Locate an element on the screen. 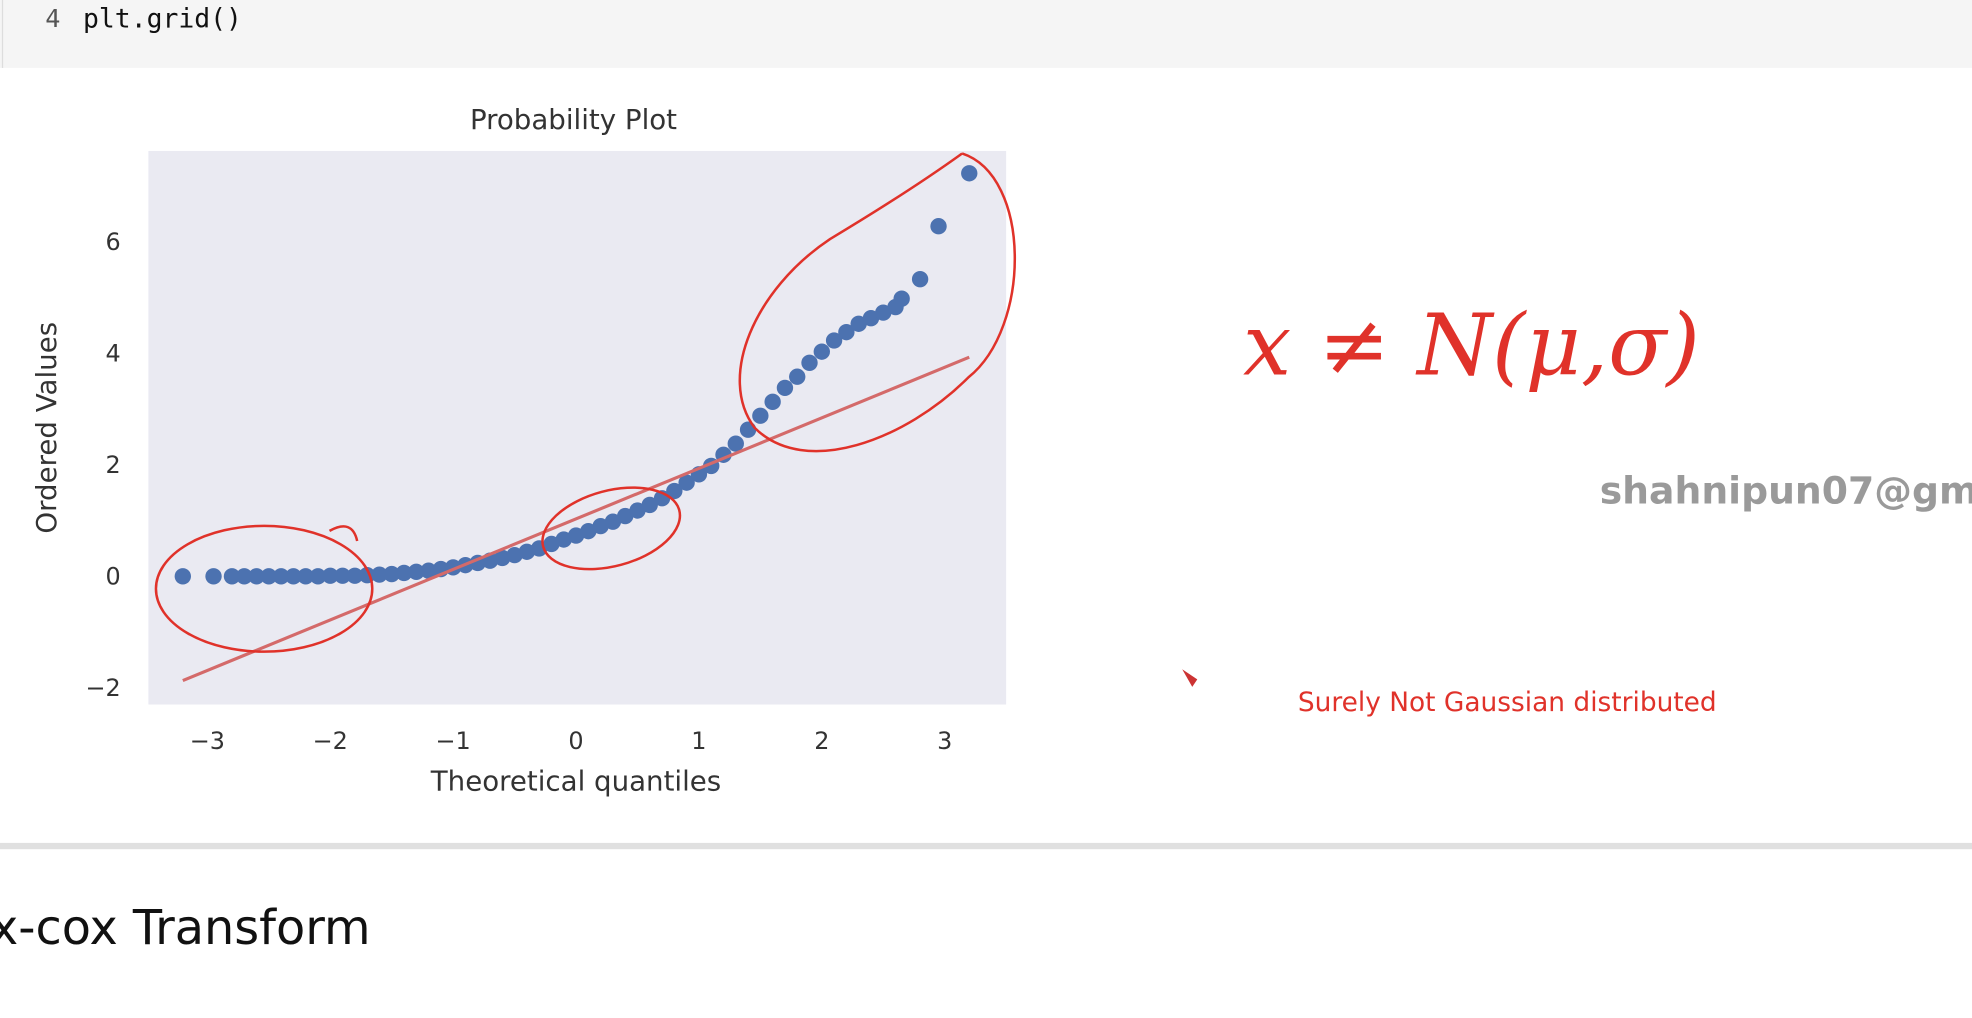 This screenshot has width=1972, height=1018. x-tick-label: 1 is located at coordinates (698, 741).